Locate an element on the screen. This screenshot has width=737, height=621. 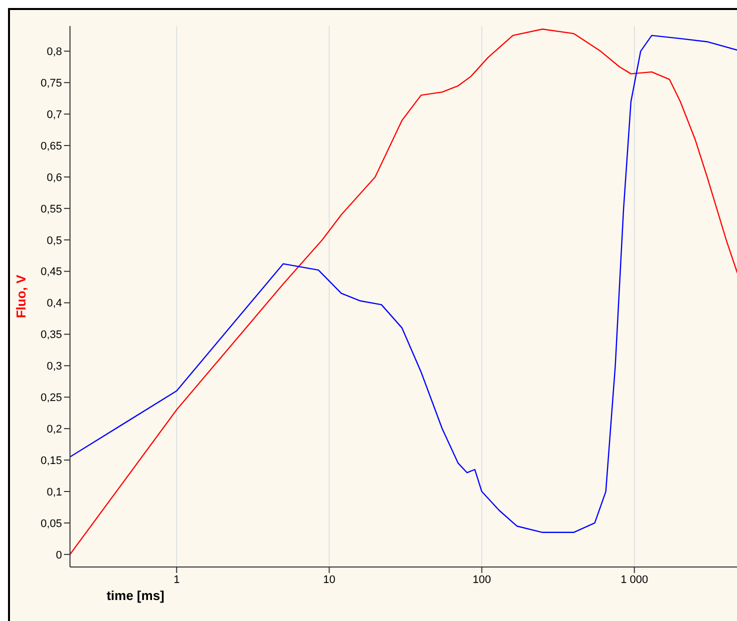
y-tick-label: 0,8 is located at coordinates (54, 52).